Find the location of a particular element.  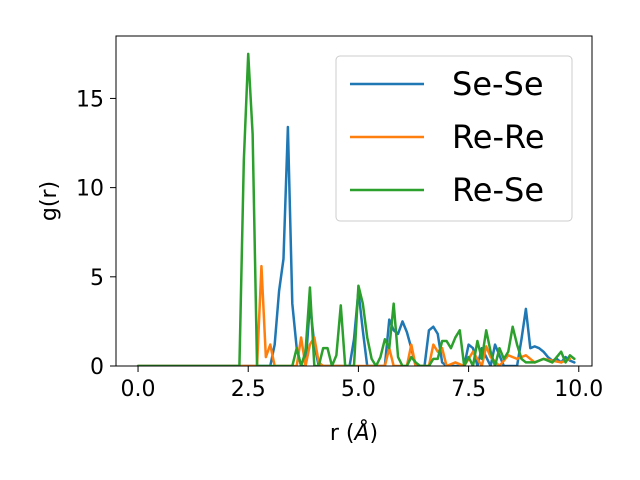

x-tick-label: 10.0 is located at coordinates (578, 389).